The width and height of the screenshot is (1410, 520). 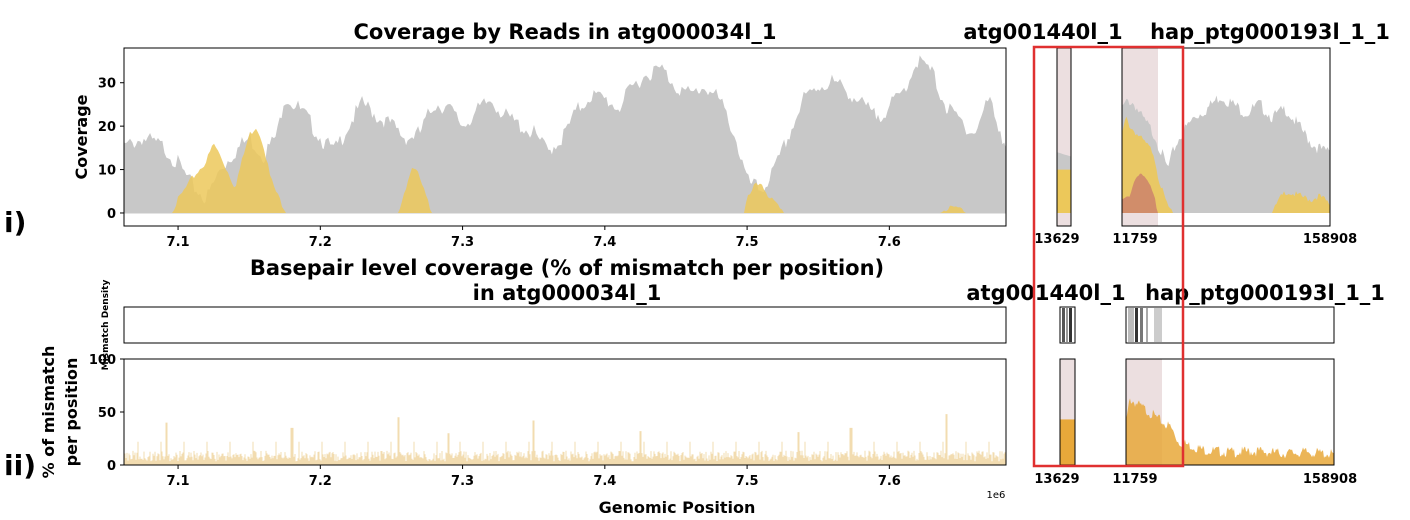 What do you see at coordinates (677, 507) in the screenshot?
I see `mismatch-x-label: Genomic Position` at bounding box center [677, 507].